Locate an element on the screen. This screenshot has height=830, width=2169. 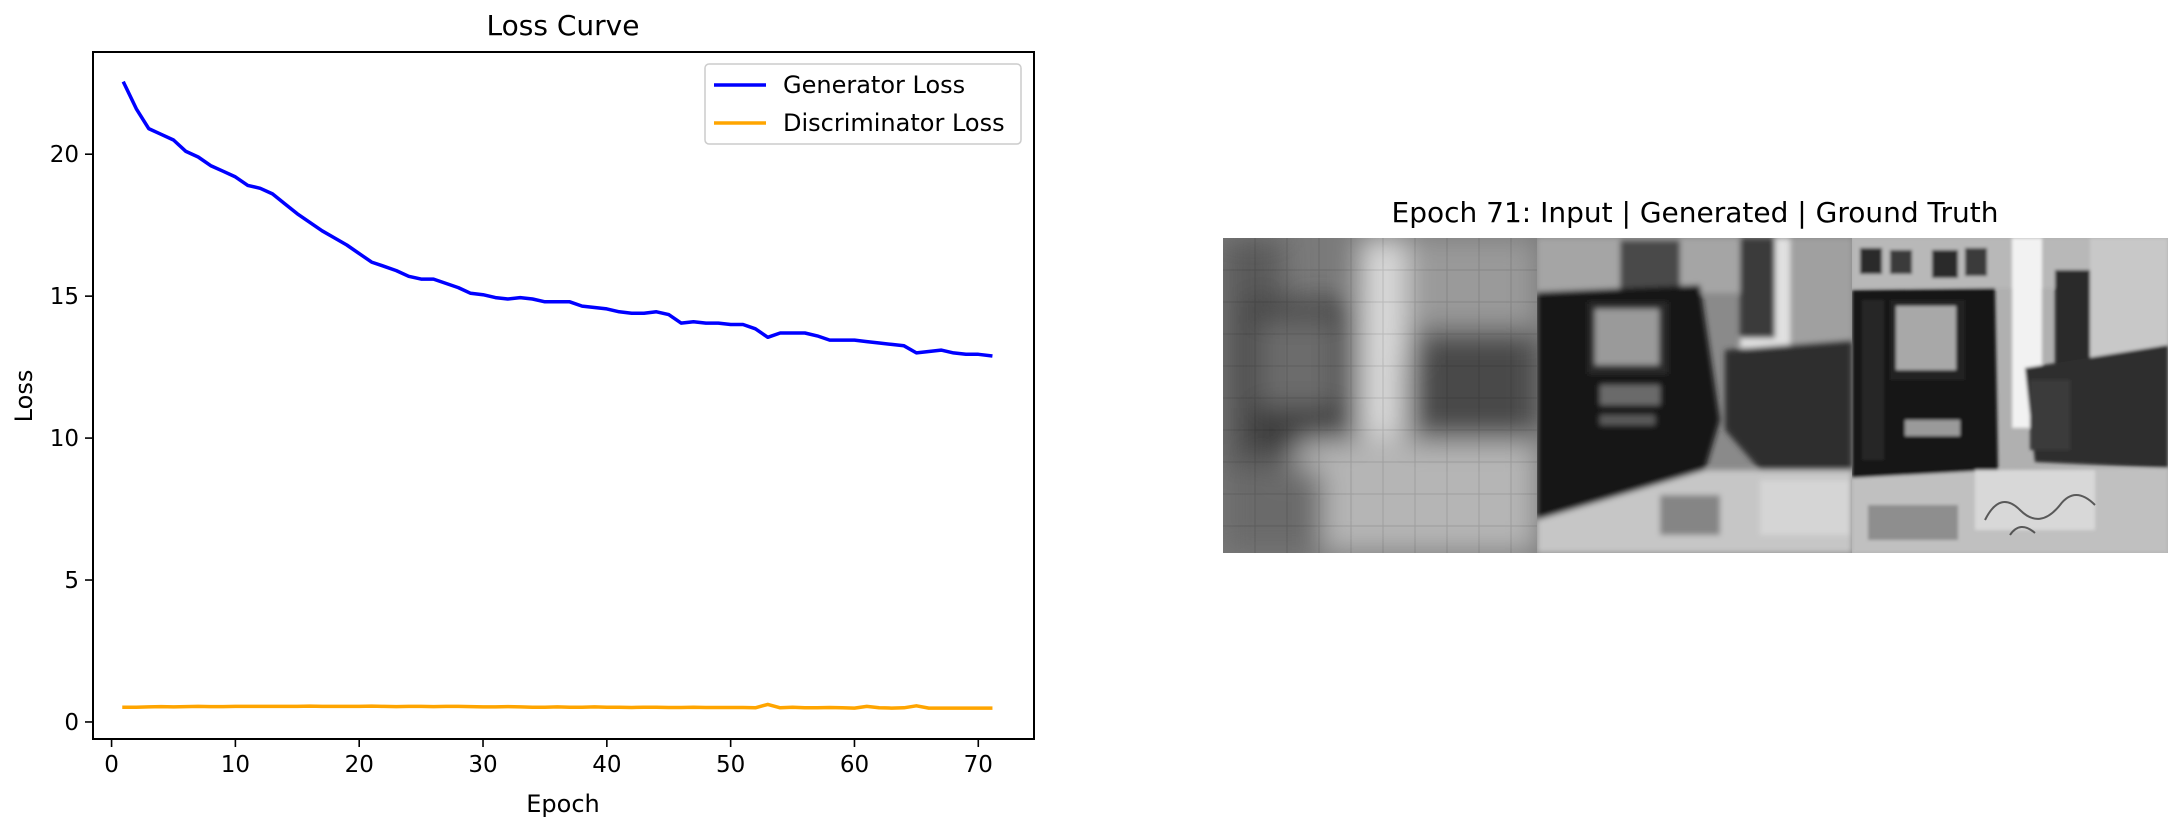
input-image is located at coordinates (1380, 395).